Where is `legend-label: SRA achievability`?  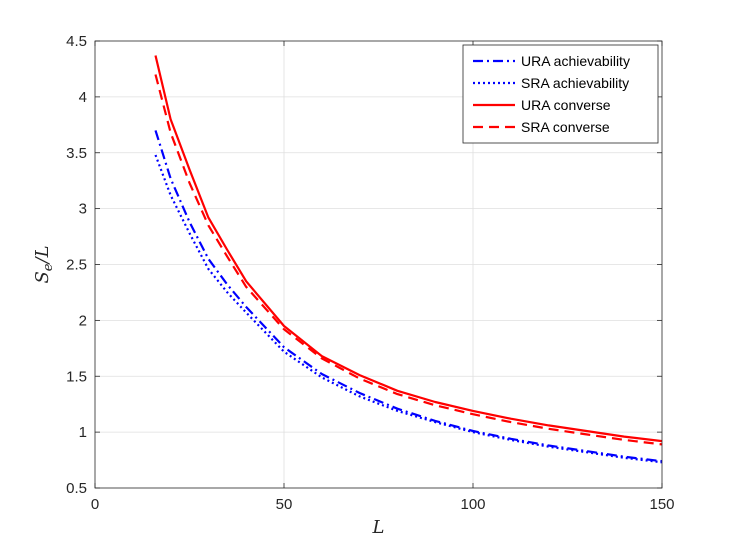 legend-label: SRA achievability is located at coordinates (575, 83).